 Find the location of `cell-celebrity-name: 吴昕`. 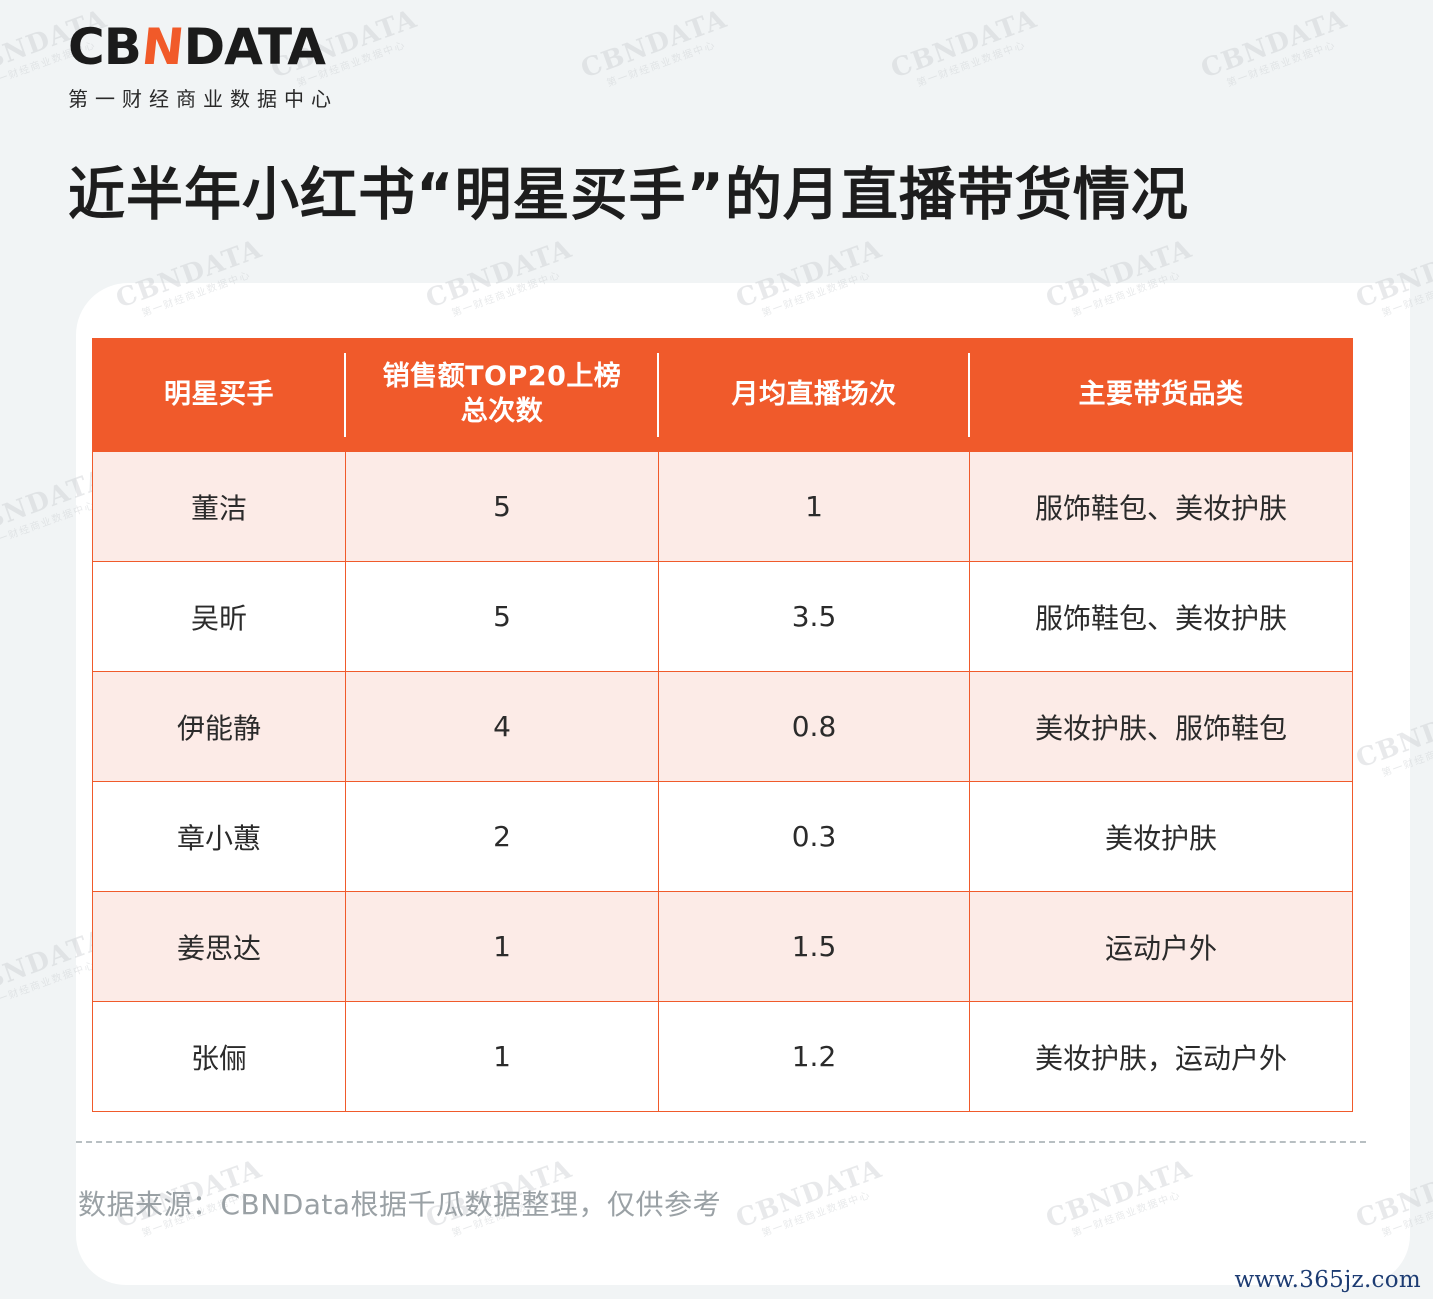

cell-celebrity-name: 吴昕 is located at coordinates (219, 616).